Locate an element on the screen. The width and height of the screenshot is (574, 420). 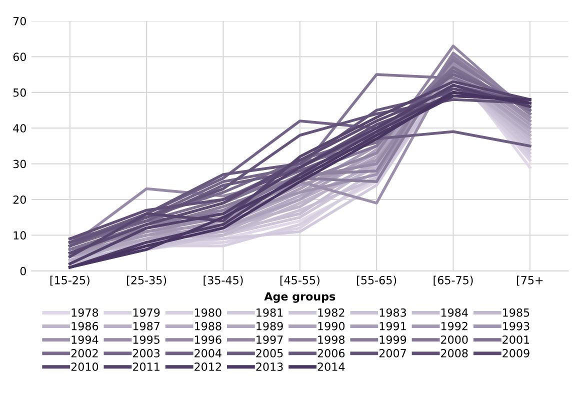
legend-label: 2001 is located at coordinates (516, 339).